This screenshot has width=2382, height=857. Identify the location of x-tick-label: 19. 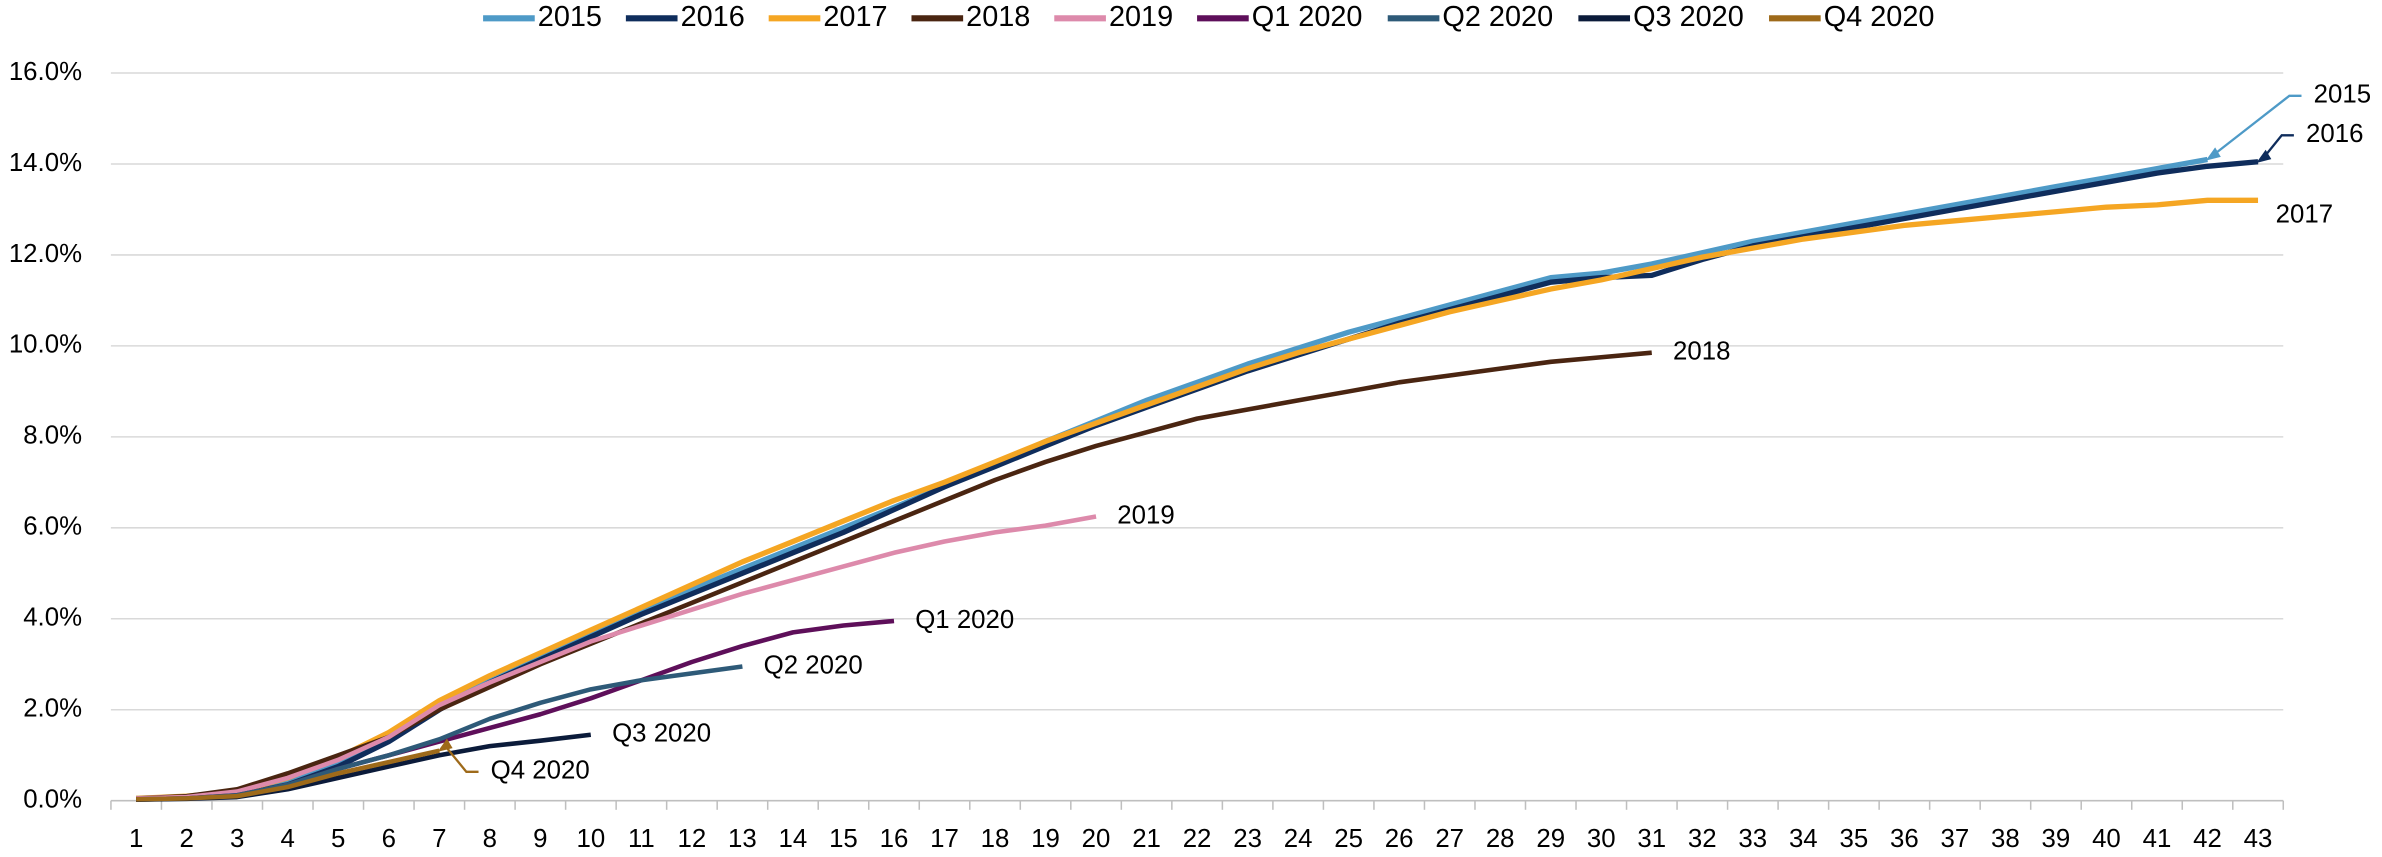
(1045, 839).